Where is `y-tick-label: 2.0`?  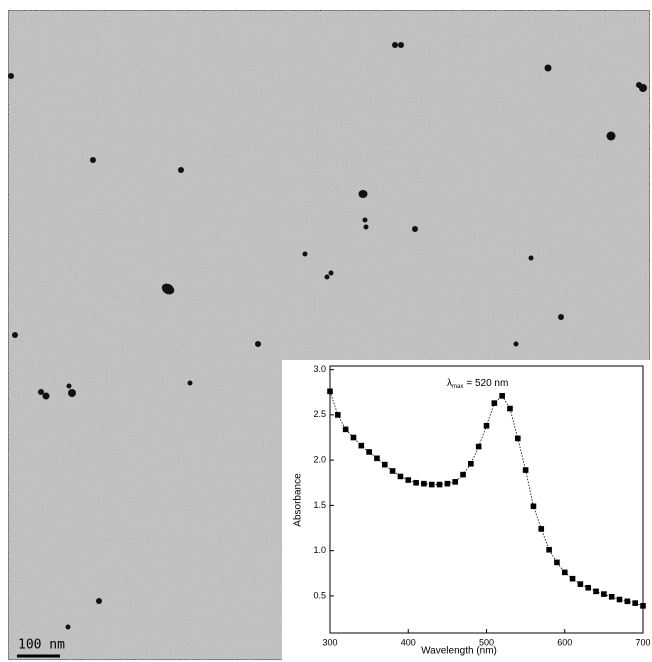 y-tick-label: 2.0 is located at coordinates (319, 460).